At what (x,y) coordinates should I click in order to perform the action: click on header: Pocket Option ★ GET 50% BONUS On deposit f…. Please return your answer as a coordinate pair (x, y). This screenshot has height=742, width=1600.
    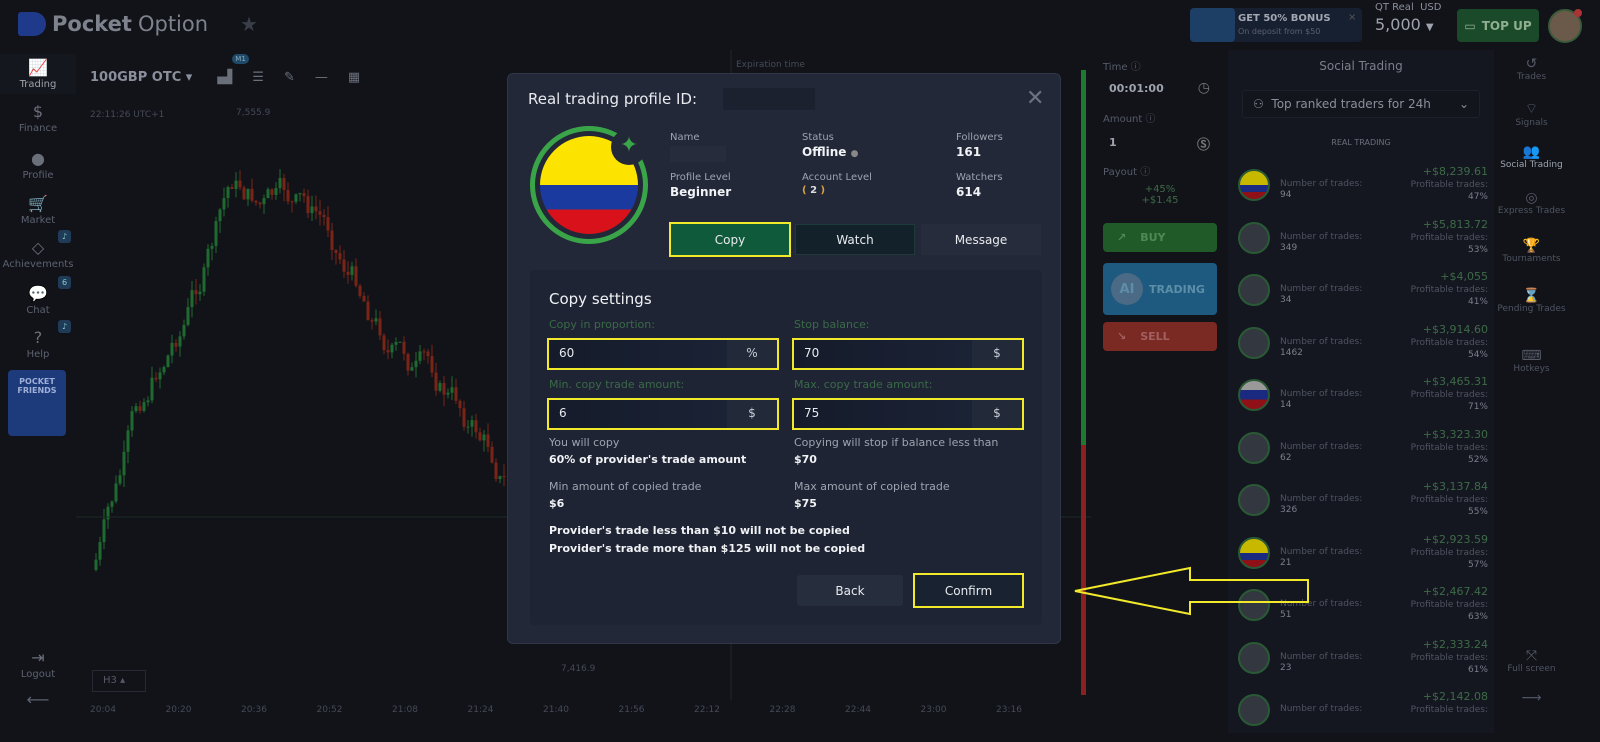
    Looking at the image, I should click on (800, 24).